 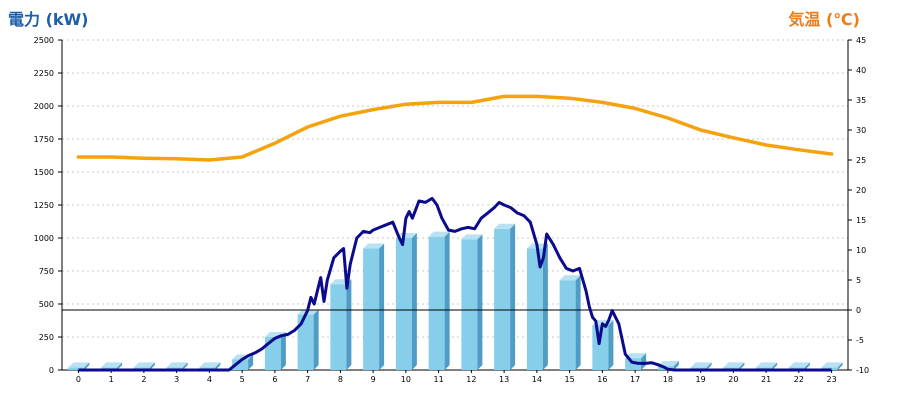 I want to click on right-axis-tick-label: 35, so click(x=861, y=100).